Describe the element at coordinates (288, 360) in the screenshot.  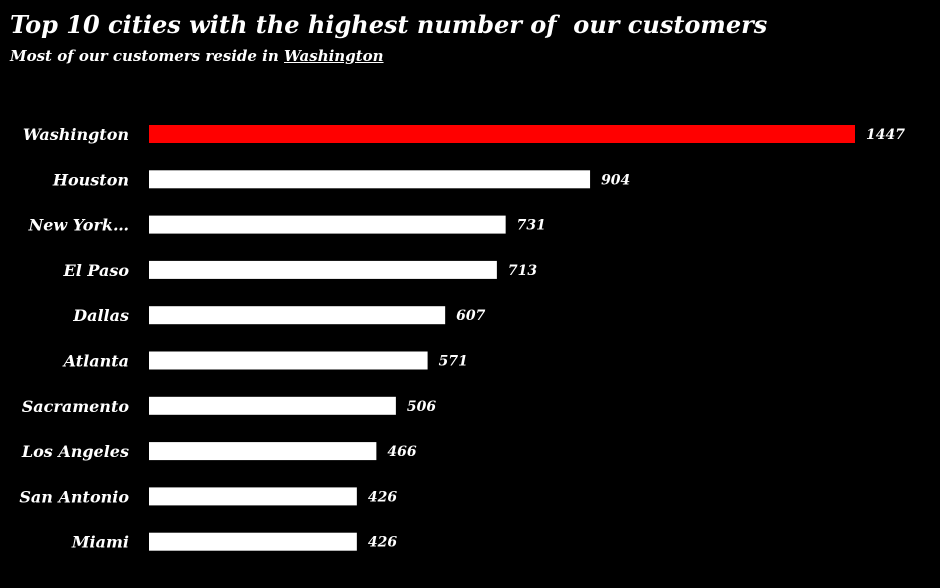
I see `bar-atlanta` at that location.